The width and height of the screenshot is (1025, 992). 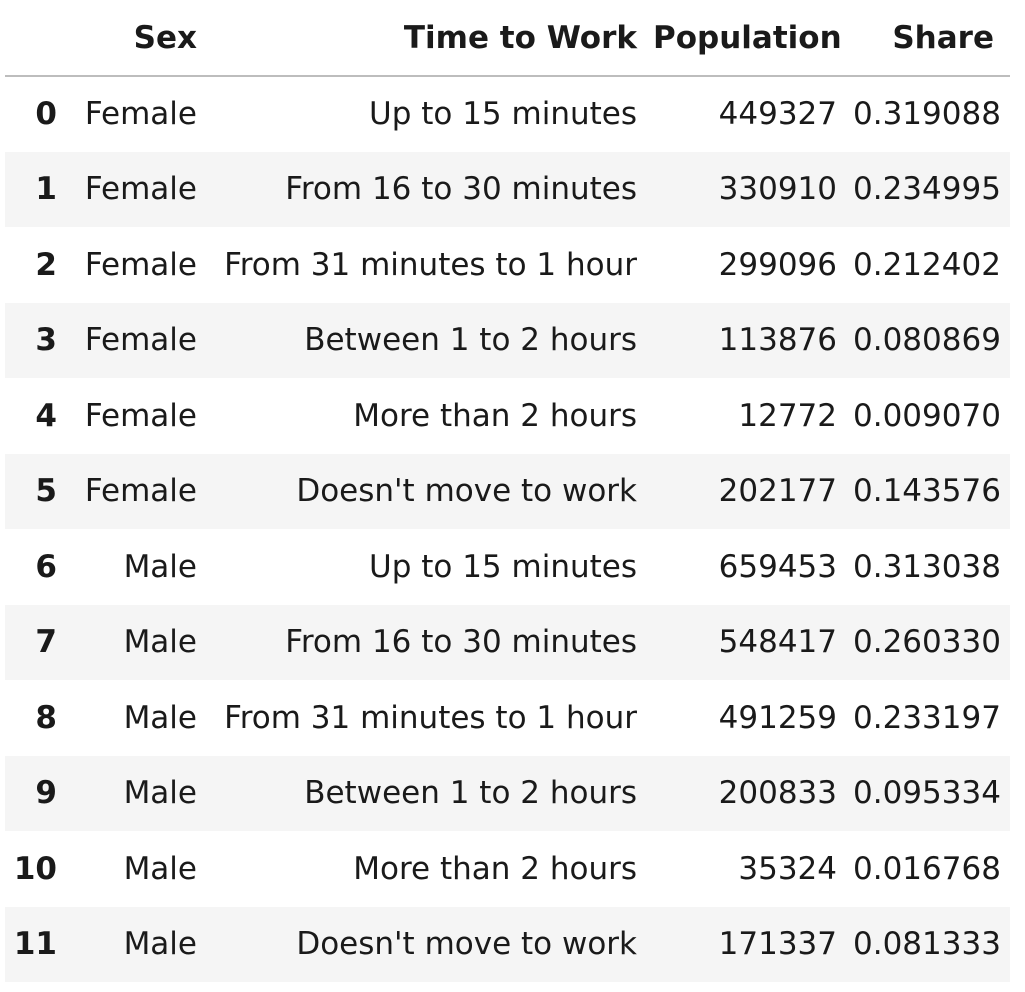 What do you see at coordinates (777, 793) in the screenshot?
I see `cell-population: 200833` at bounding box center [777, 793].